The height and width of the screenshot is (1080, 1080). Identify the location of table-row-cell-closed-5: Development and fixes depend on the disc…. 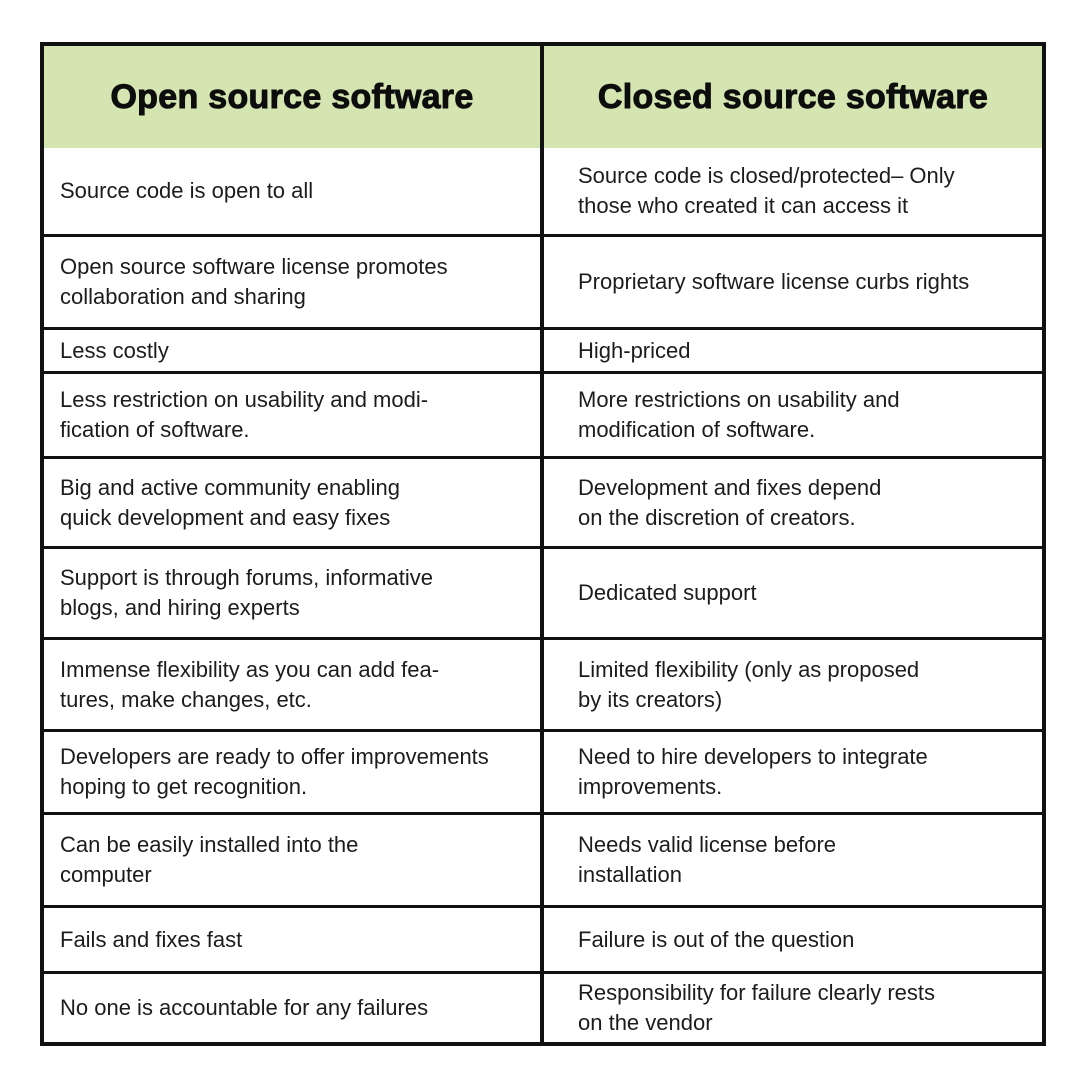
(793, 501).